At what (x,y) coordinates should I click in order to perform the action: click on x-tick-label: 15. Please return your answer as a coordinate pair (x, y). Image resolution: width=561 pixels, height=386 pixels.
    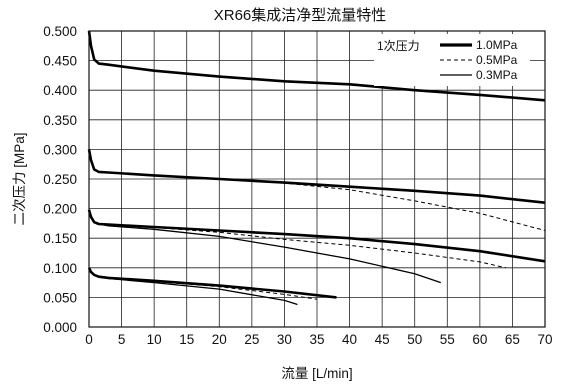
    Looking at the image, I should click on (186, 339).